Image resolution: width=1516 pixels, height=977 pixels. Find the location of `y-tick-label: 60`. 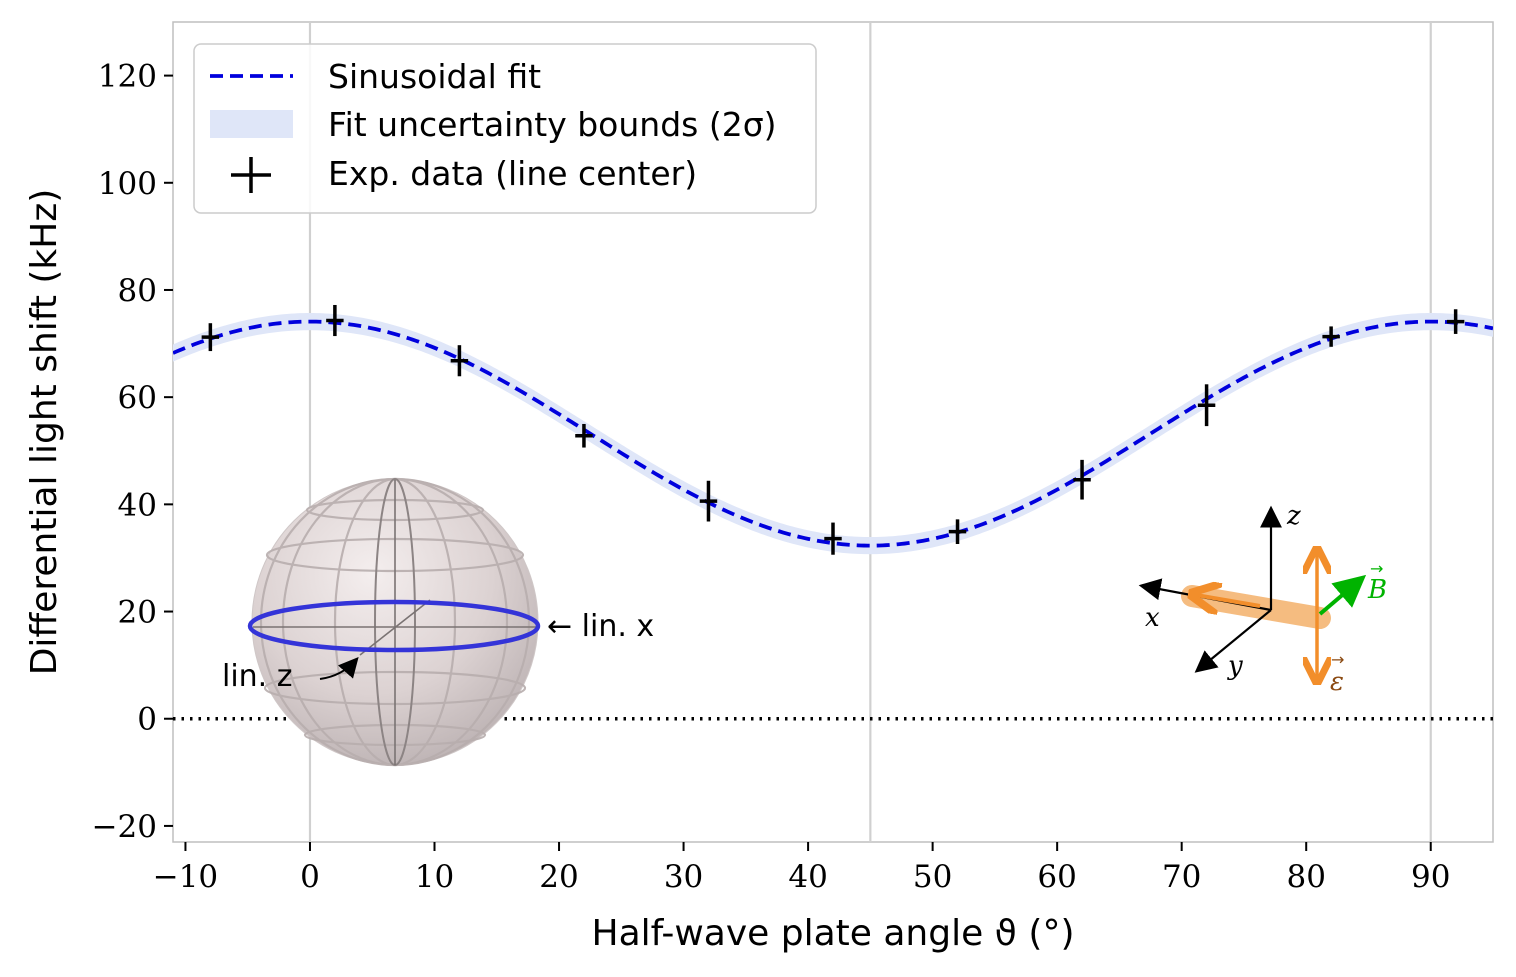

y-tick-label: 60 is located at coordinates (137, 398).